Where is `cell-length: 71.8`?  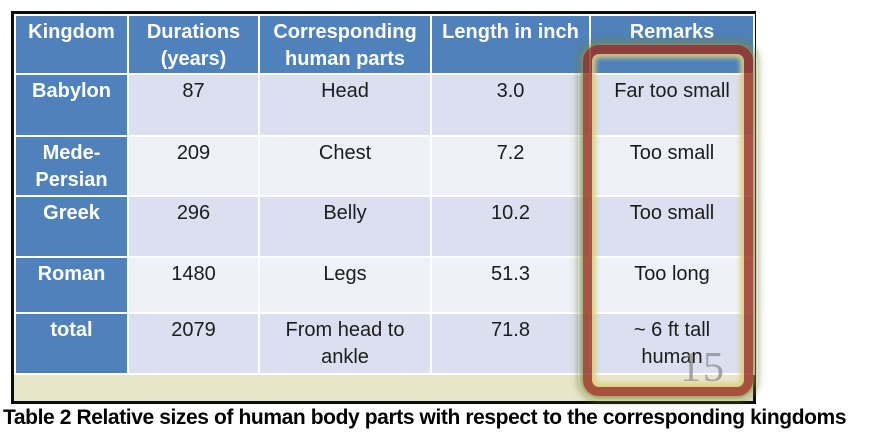
cell-length: 71.8 is located at coordinates (510, 343).